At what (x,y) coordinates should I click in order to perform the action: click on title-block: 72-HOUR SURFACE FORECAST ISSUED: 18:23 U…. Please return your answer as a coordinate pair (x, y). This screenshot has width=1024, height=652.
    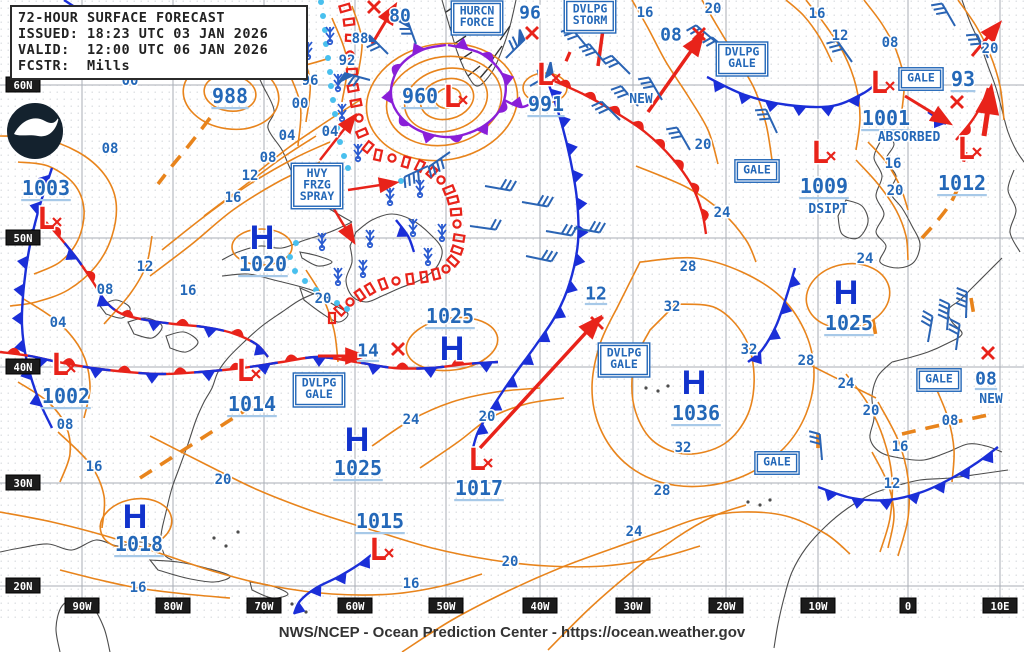
    Looking at the image, I should click on (159, 42).